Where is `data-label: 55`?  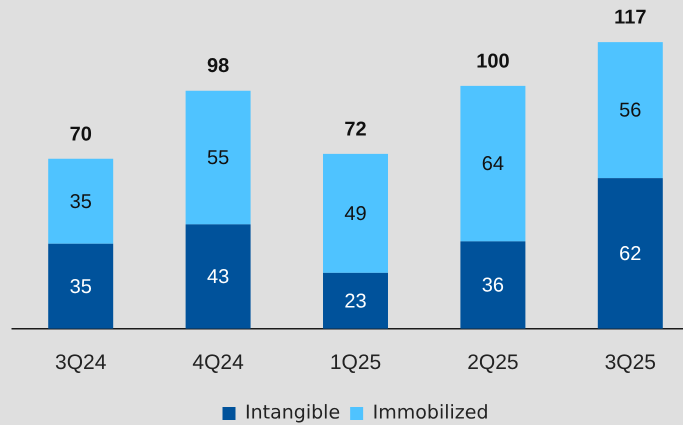
data-label: 55 is located at coordinates (218, 158).